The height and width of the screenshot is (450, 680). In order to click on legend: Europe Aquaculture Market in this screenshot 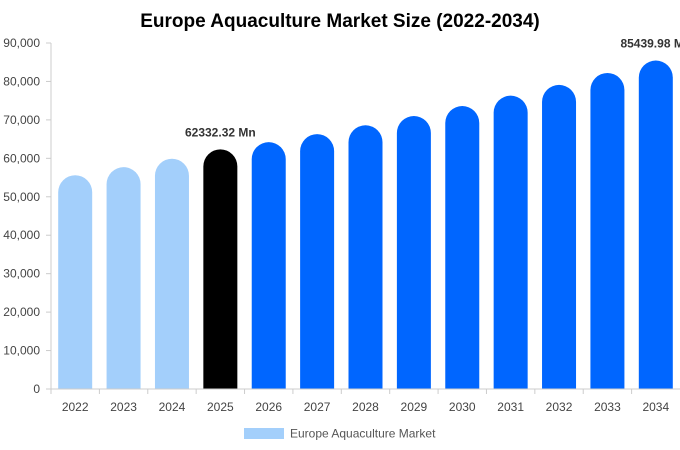, I will do `click(340, 434)`.